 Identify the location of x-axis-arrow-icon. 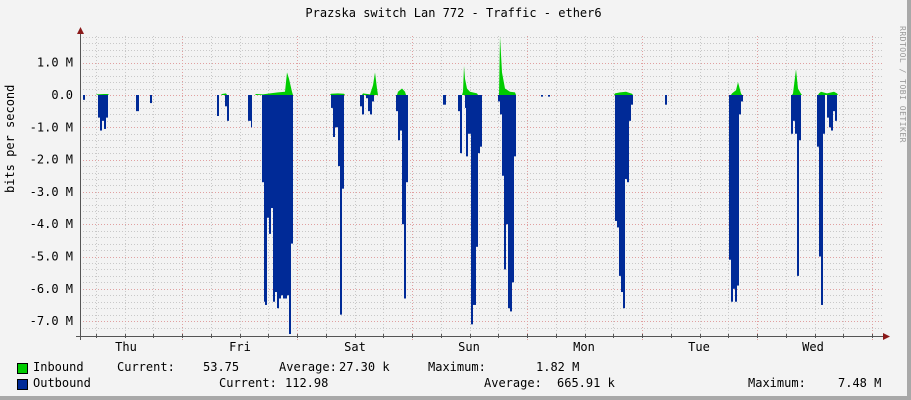
(886, 336).